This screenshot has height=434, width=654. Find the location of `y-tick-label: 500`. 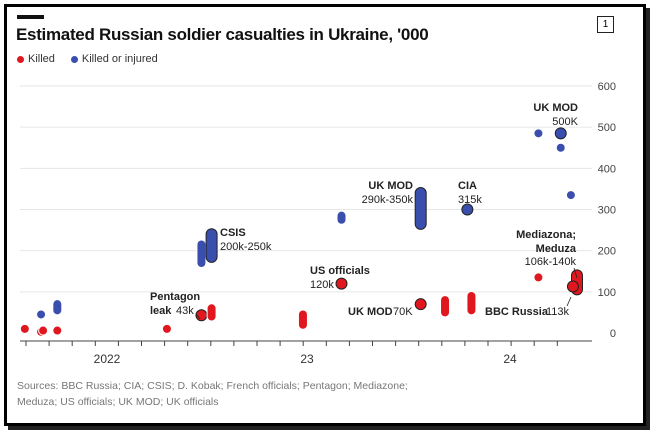

y-tick-label: 500 is located at coordinates (607, 128).